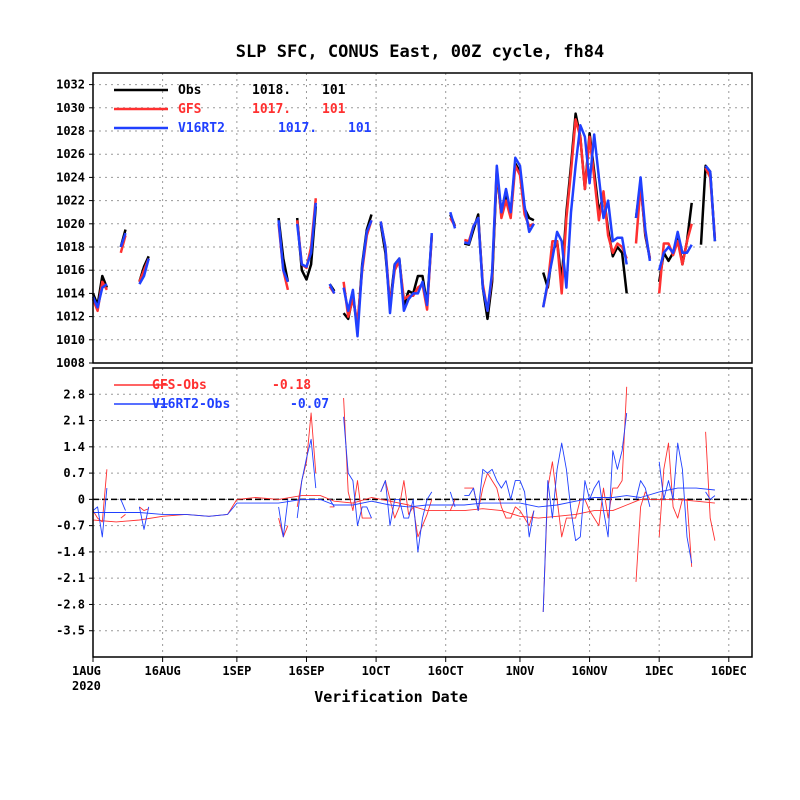 This screenshot has width=800, height=800. I want to click on y-tick-label: 1016, so click(70, 270).